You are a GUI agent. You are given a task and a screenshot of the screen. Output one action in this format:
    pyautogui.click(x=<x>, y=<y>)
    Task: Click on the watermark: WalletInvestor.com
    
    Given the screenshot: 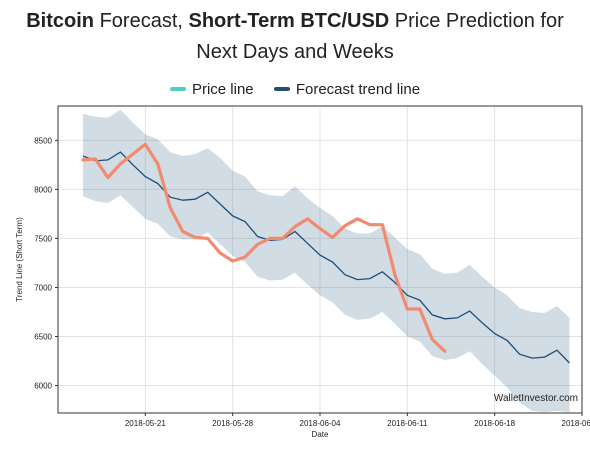 What is the action you would take?
    pyautogui.click(x=536, y=398)
    